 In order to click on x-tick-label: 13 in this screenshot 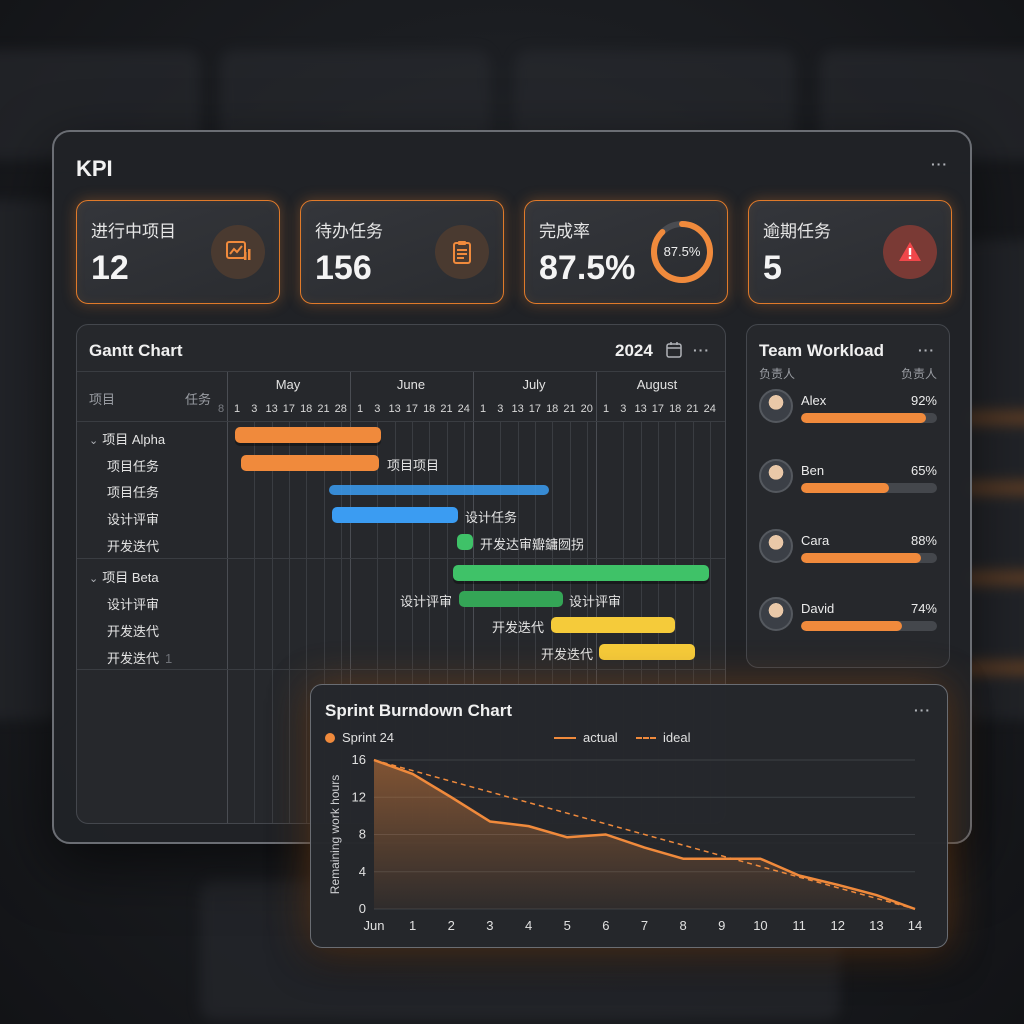, I will do `click(876, 925)`.